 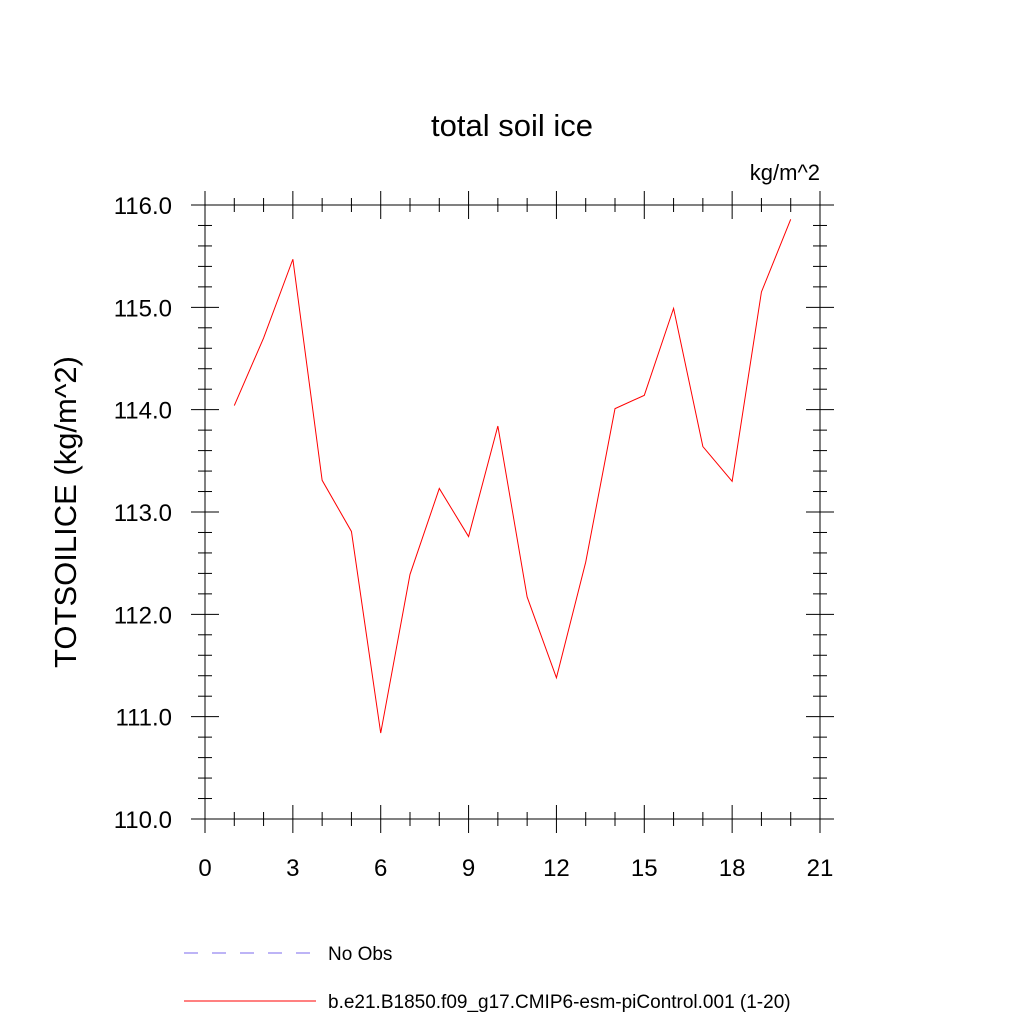 I want to click on legend-label-no-obs: No Obs, so click(x=360, y=954).